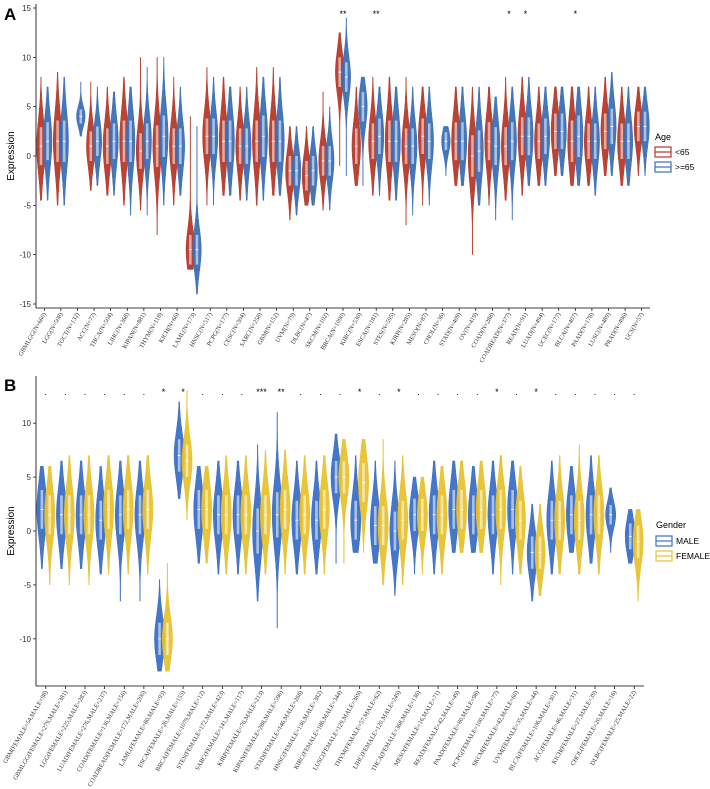 The width and height of the screenshot is (710, 789). I want to click on legend-title-age: Age, so click(663, 137).